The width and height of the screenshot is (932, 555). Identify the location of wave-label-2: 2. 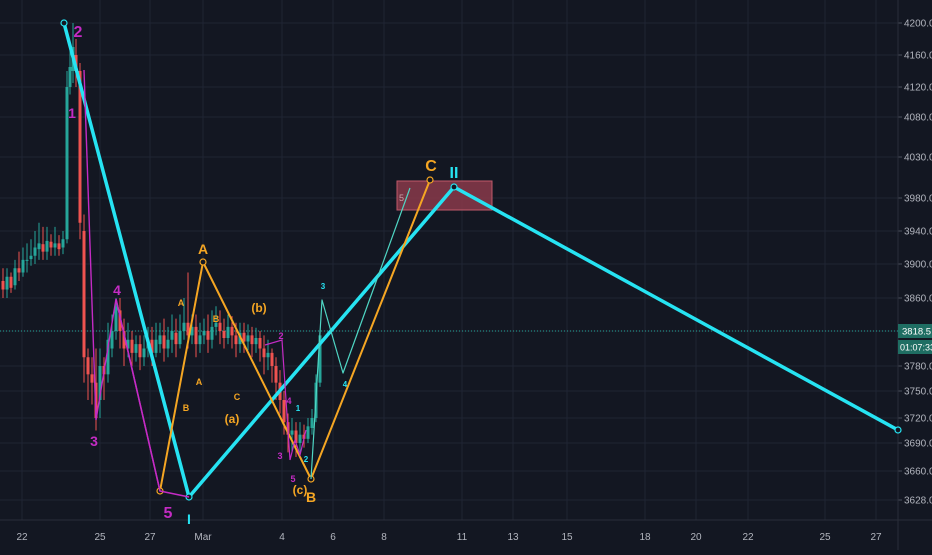
(78, 32).